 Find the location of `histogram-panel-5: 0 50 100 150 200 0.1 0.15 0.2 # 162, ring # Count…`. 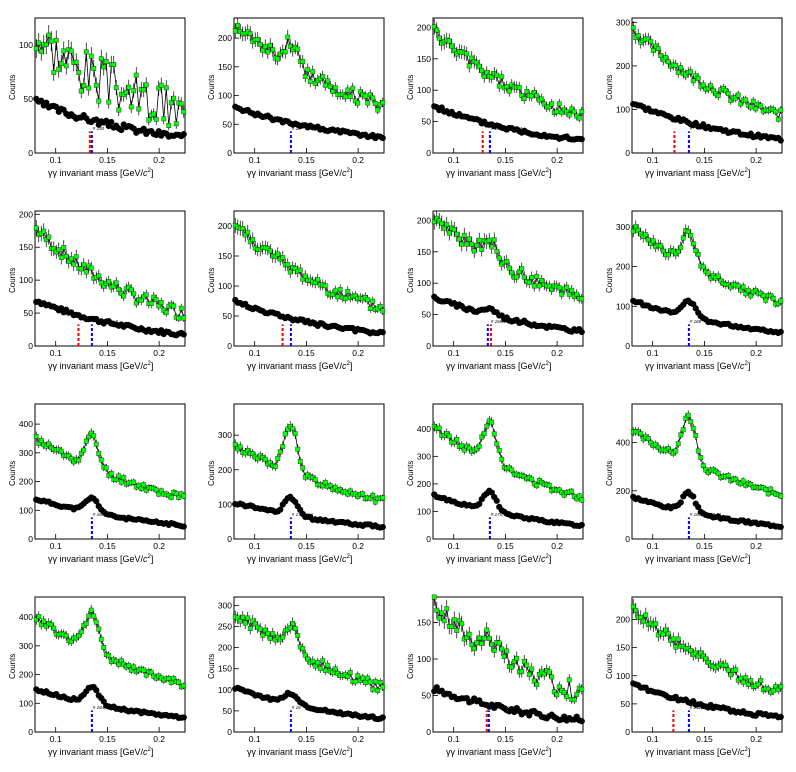

histogram-panel-5: 0 50 100 150 200 0.1 0.15 0.2 # 162, ring # Count… is located at coordinates (99, 289).